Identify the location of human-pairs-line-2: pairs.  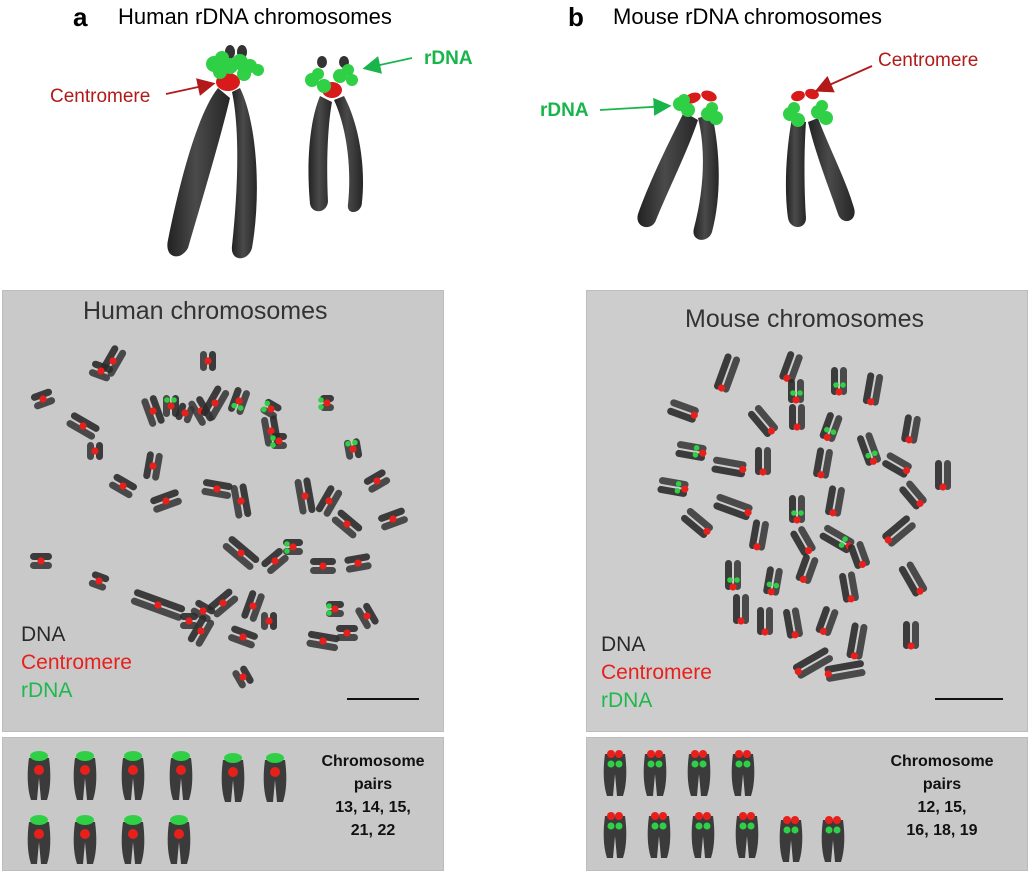
(373, 784).